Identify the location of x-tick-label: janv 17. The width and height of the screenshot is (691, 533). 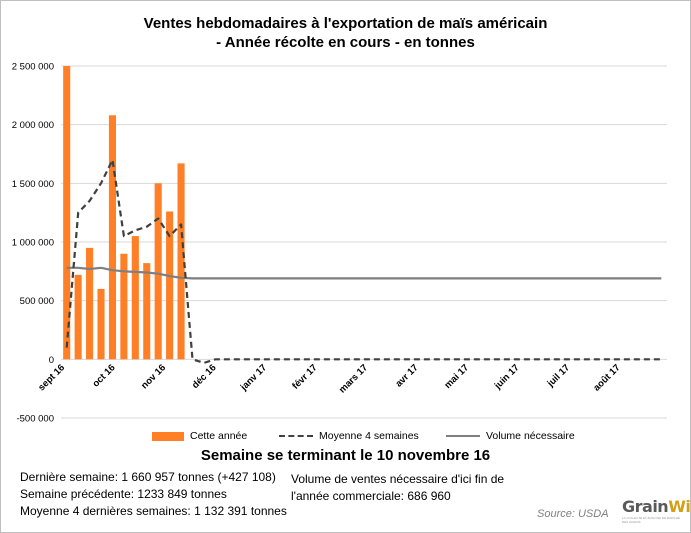
(253, 377).